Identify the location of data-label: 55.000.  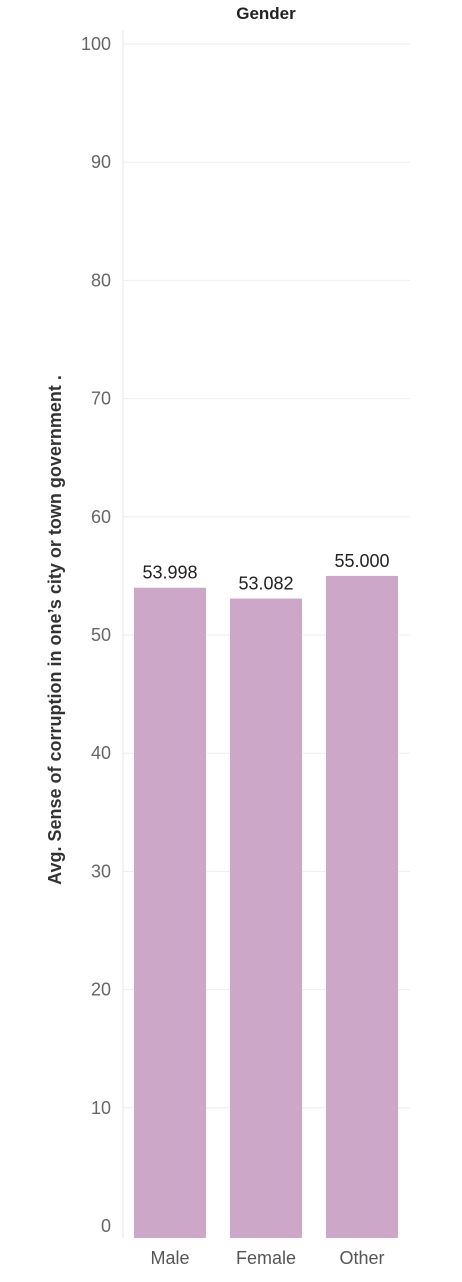
(361, 561).